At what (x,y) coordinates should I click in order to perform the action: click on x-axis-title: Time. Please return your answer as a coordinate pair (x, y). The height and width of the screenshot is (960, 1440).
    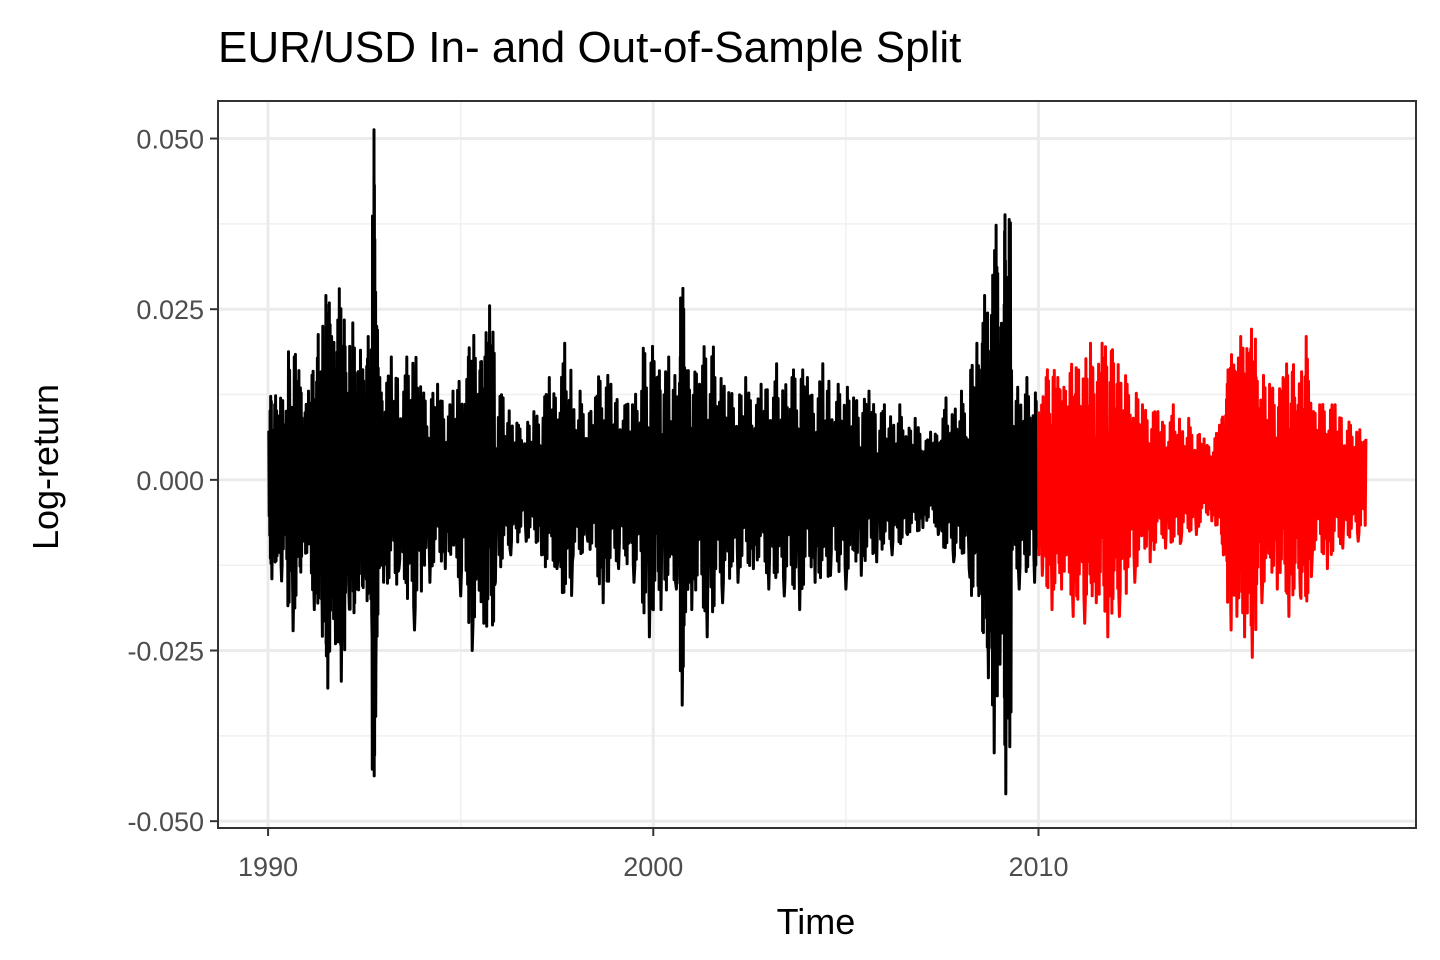
    Looking at the image, I should click on (816, 921).